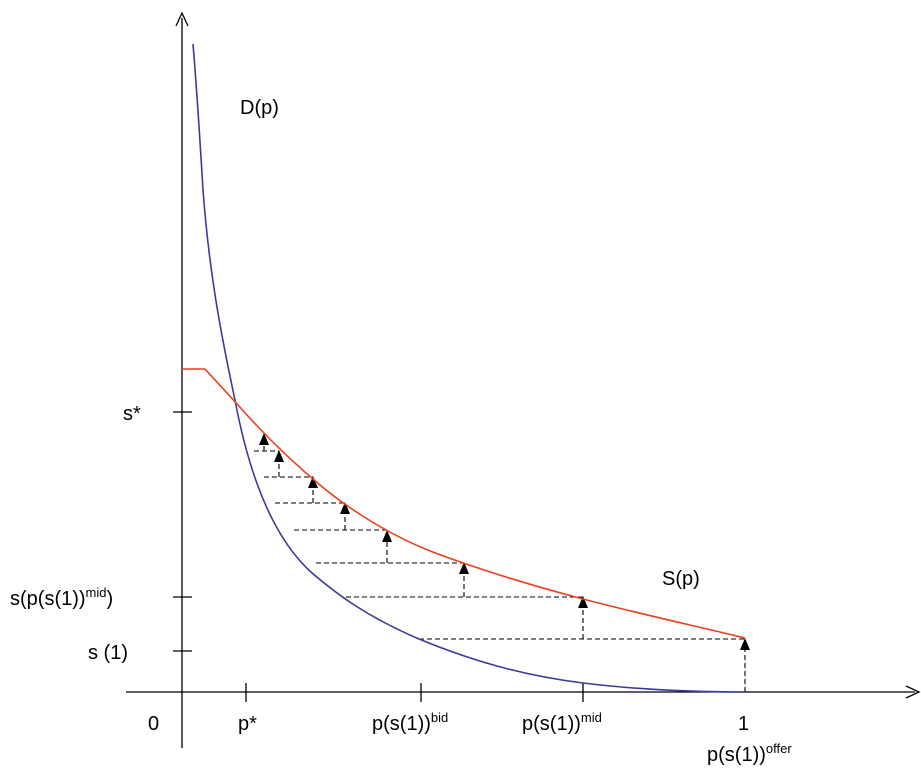 The width and height of the screenshot is (921, 769). I want to click on y-axis-arrow-icon, so click(182, 19).